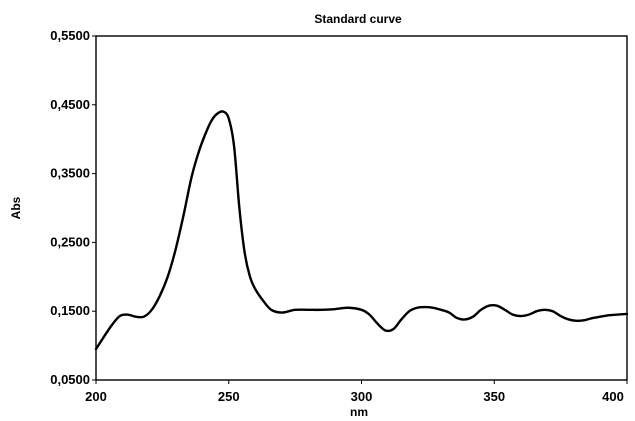 The width and height of the screenshot is (635, 421). What do you see at coordinates (359, 412) in the screenshot?
I see `x-axis-label: nm` at bounding box center [359, 412].